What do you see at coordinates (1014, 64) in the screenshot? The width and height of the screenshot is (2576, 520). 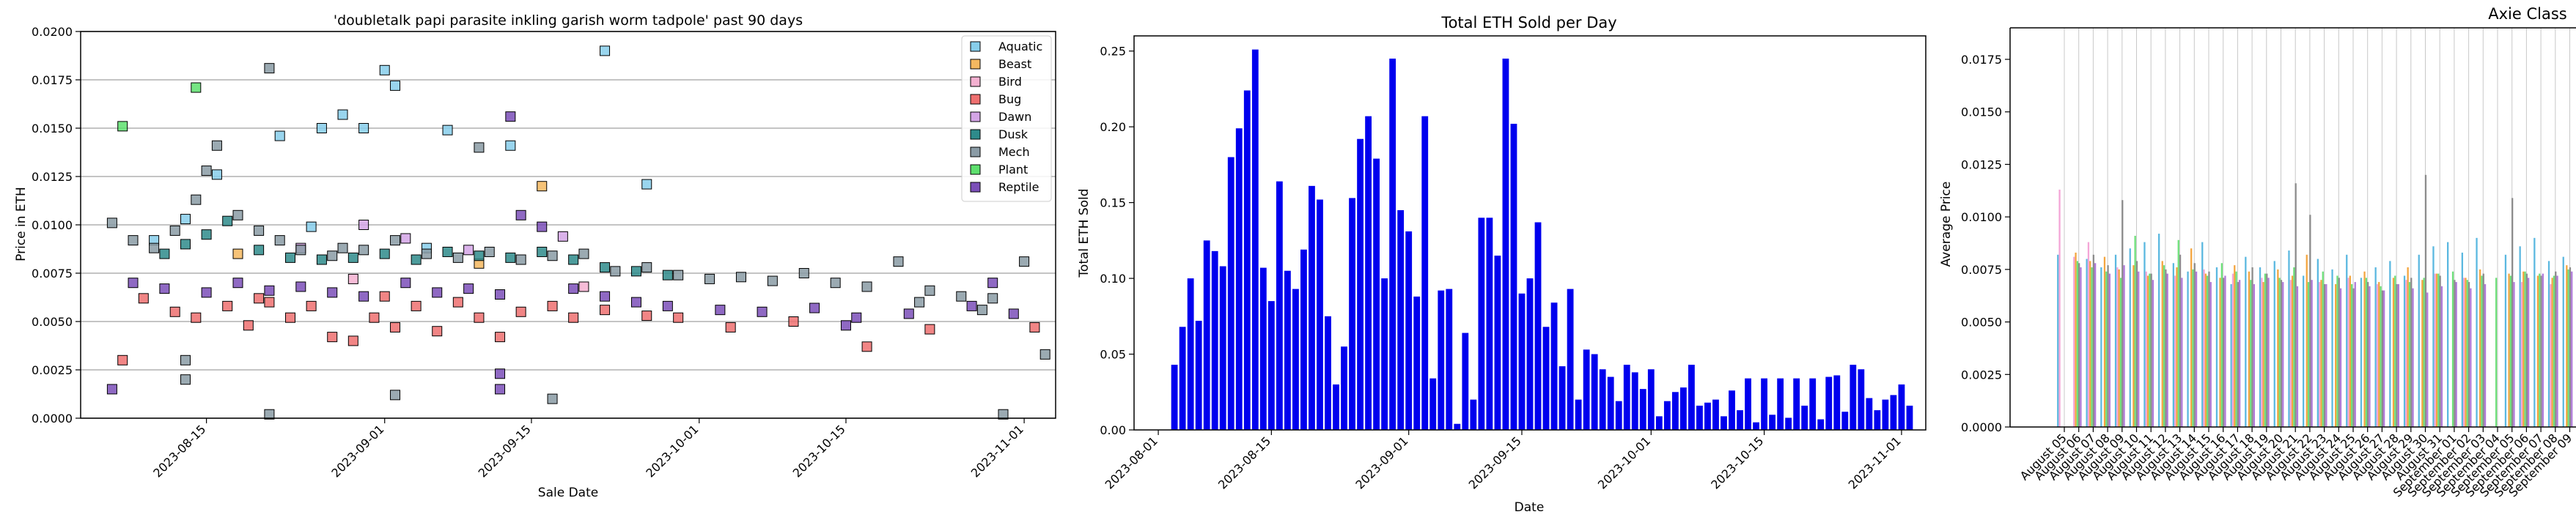 I see `legend-label: Beast` at bounding box center [1014, 64].